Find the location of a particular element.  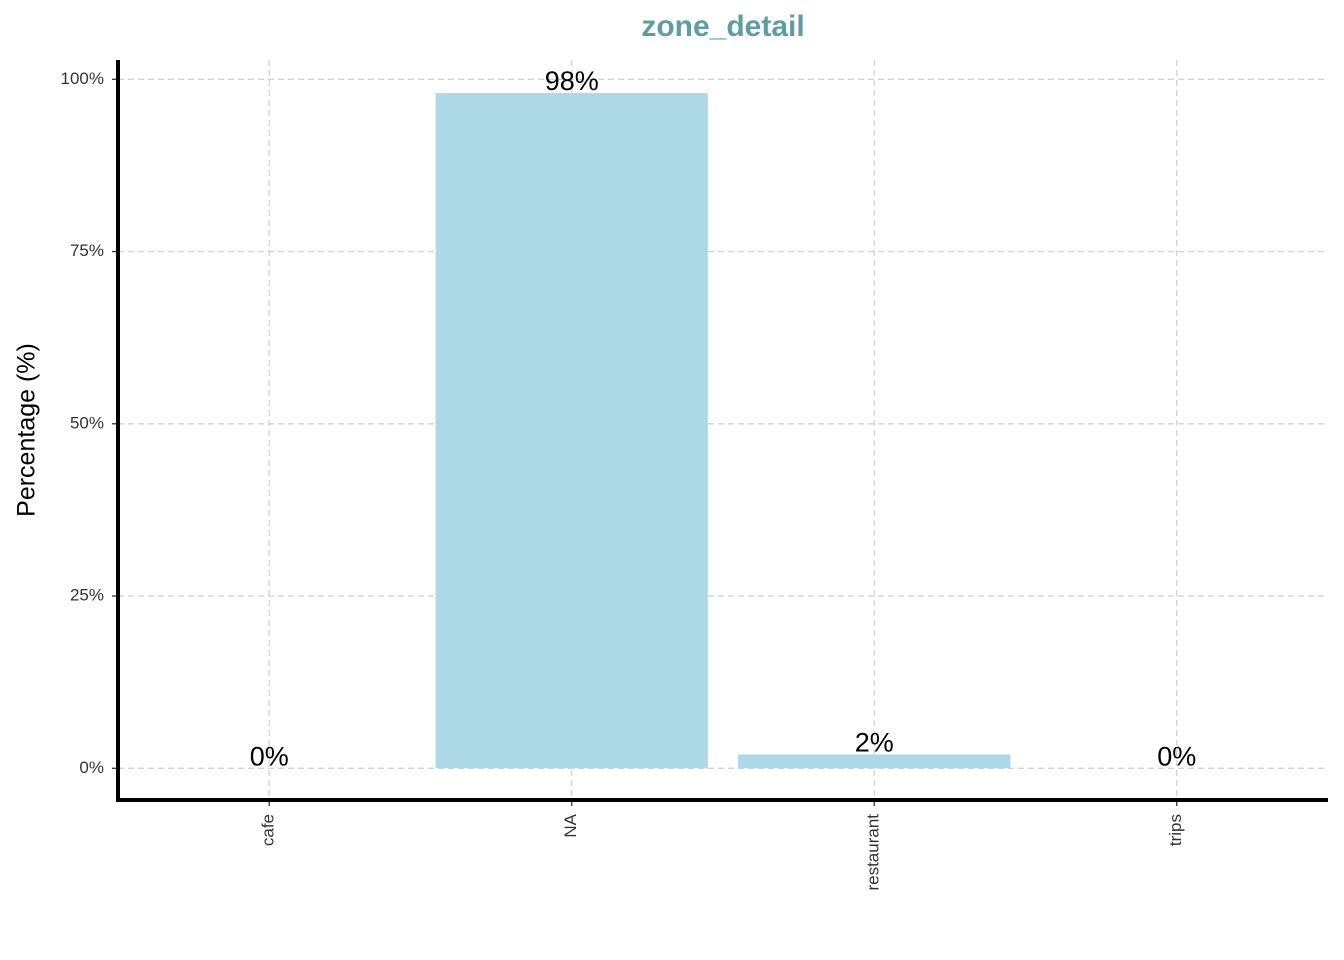

y-tick-label: 75% is located at coordinates (87, 250).